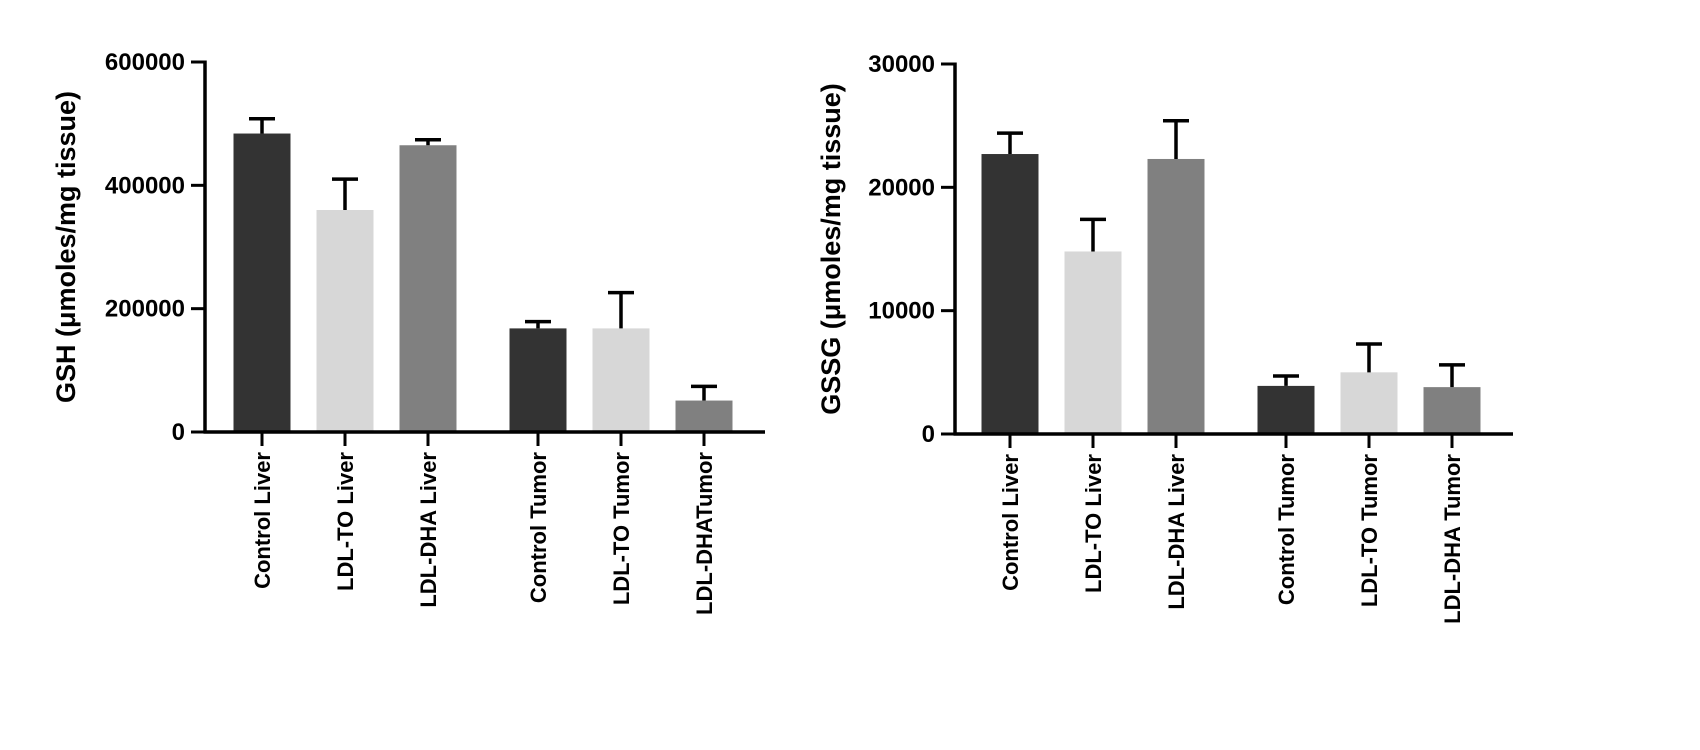  I want to click on y-axis-title: GSSG (μmoles/mg tissue), so click(831, 249).